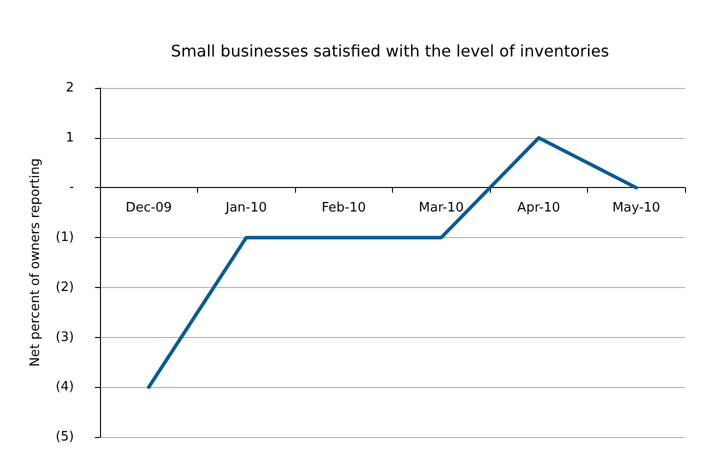  Describe the element at coordinates (35, 262) in the screenshot. I see `y-axis-title: Net percent of owners reporting` at that location.